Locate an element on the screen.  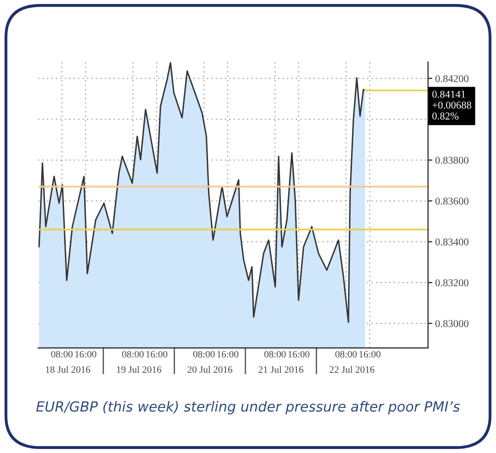
y-tick-label: 0.84200 is located at coordinates (451, 78).